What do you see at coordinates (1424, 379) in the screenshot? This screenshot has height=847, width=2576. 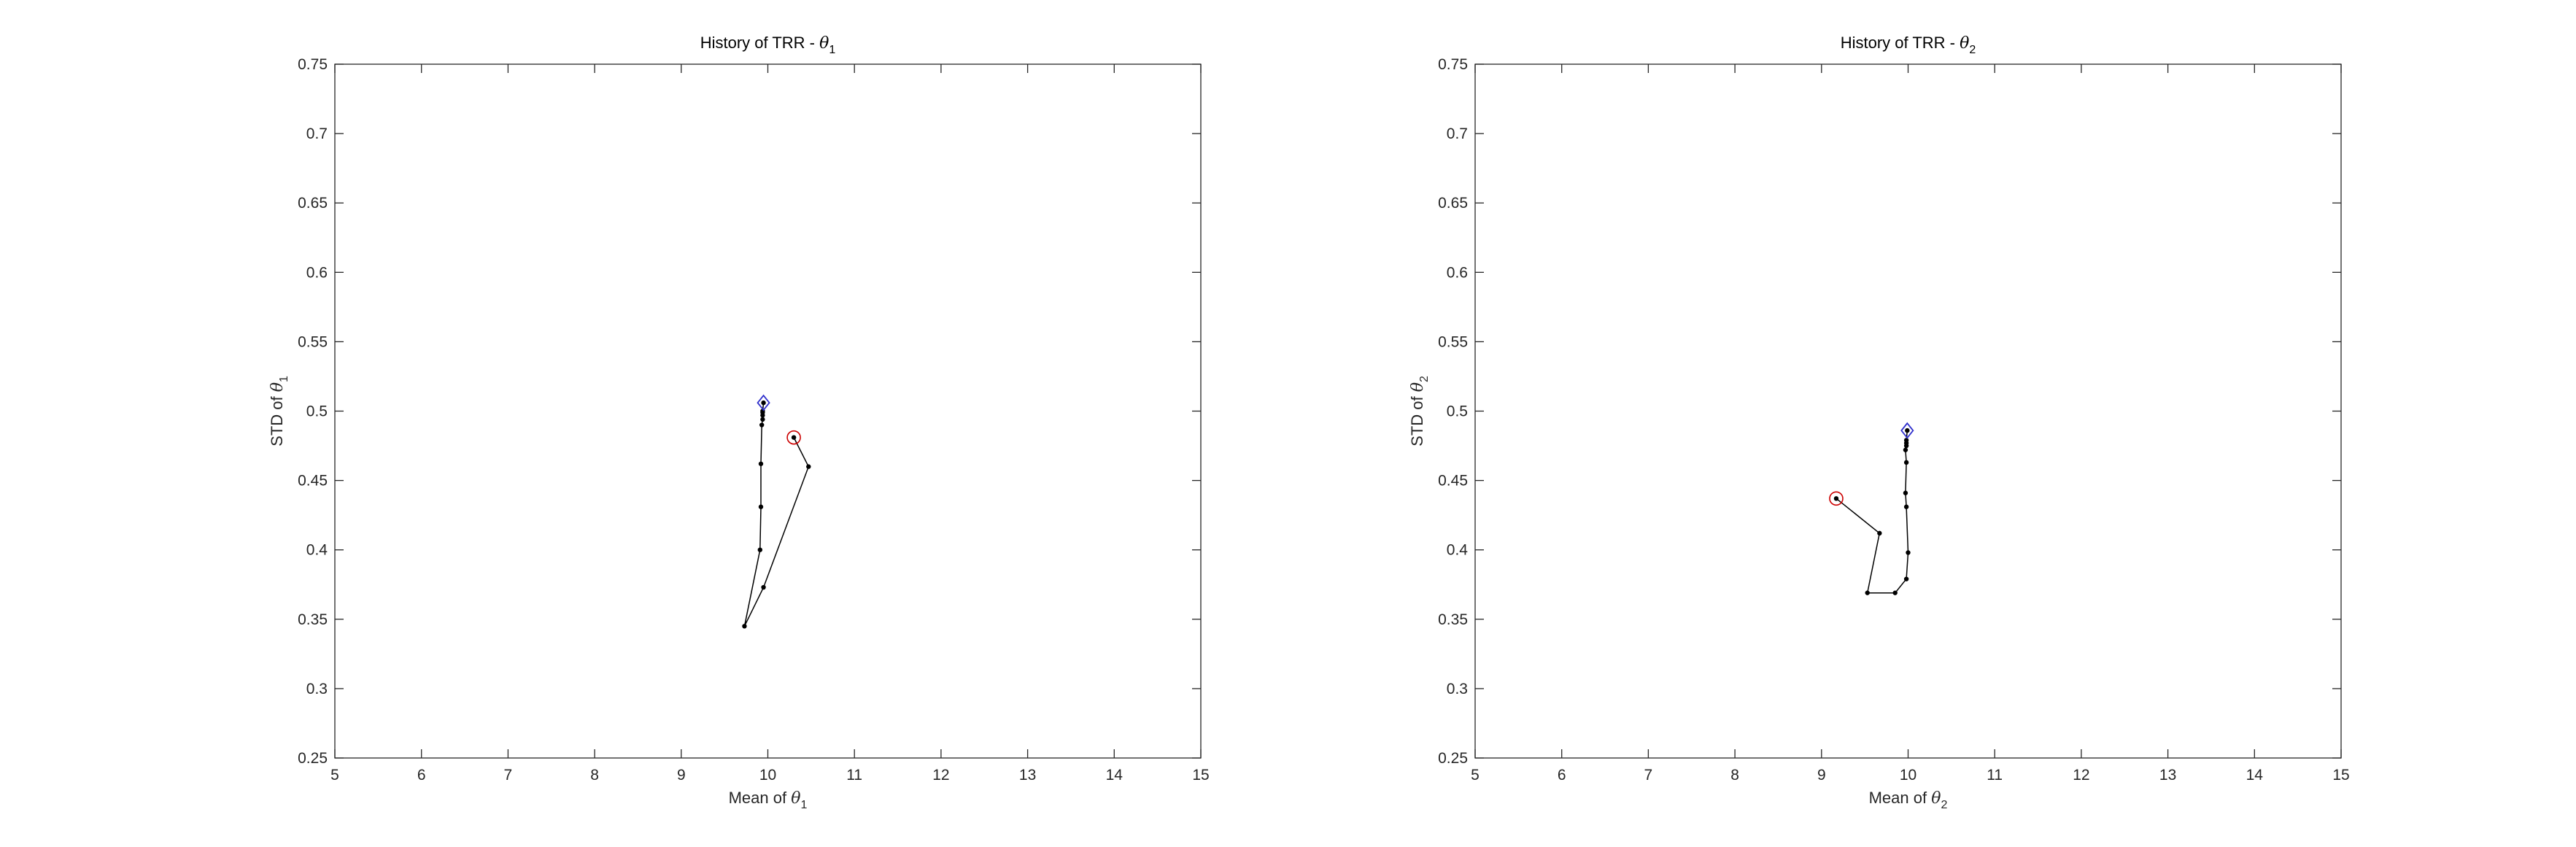 I see `y-axis-label-subscript: 2` at bounding box center [1424, 379].